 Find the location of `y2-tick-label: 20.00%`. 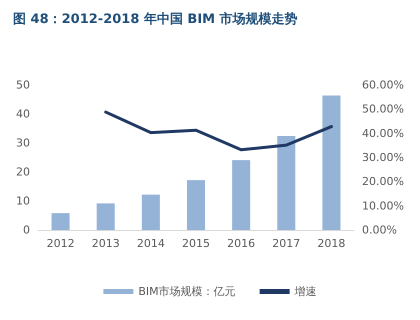

y2-tick-label: 20.00% is located at coordinates (383, 181).